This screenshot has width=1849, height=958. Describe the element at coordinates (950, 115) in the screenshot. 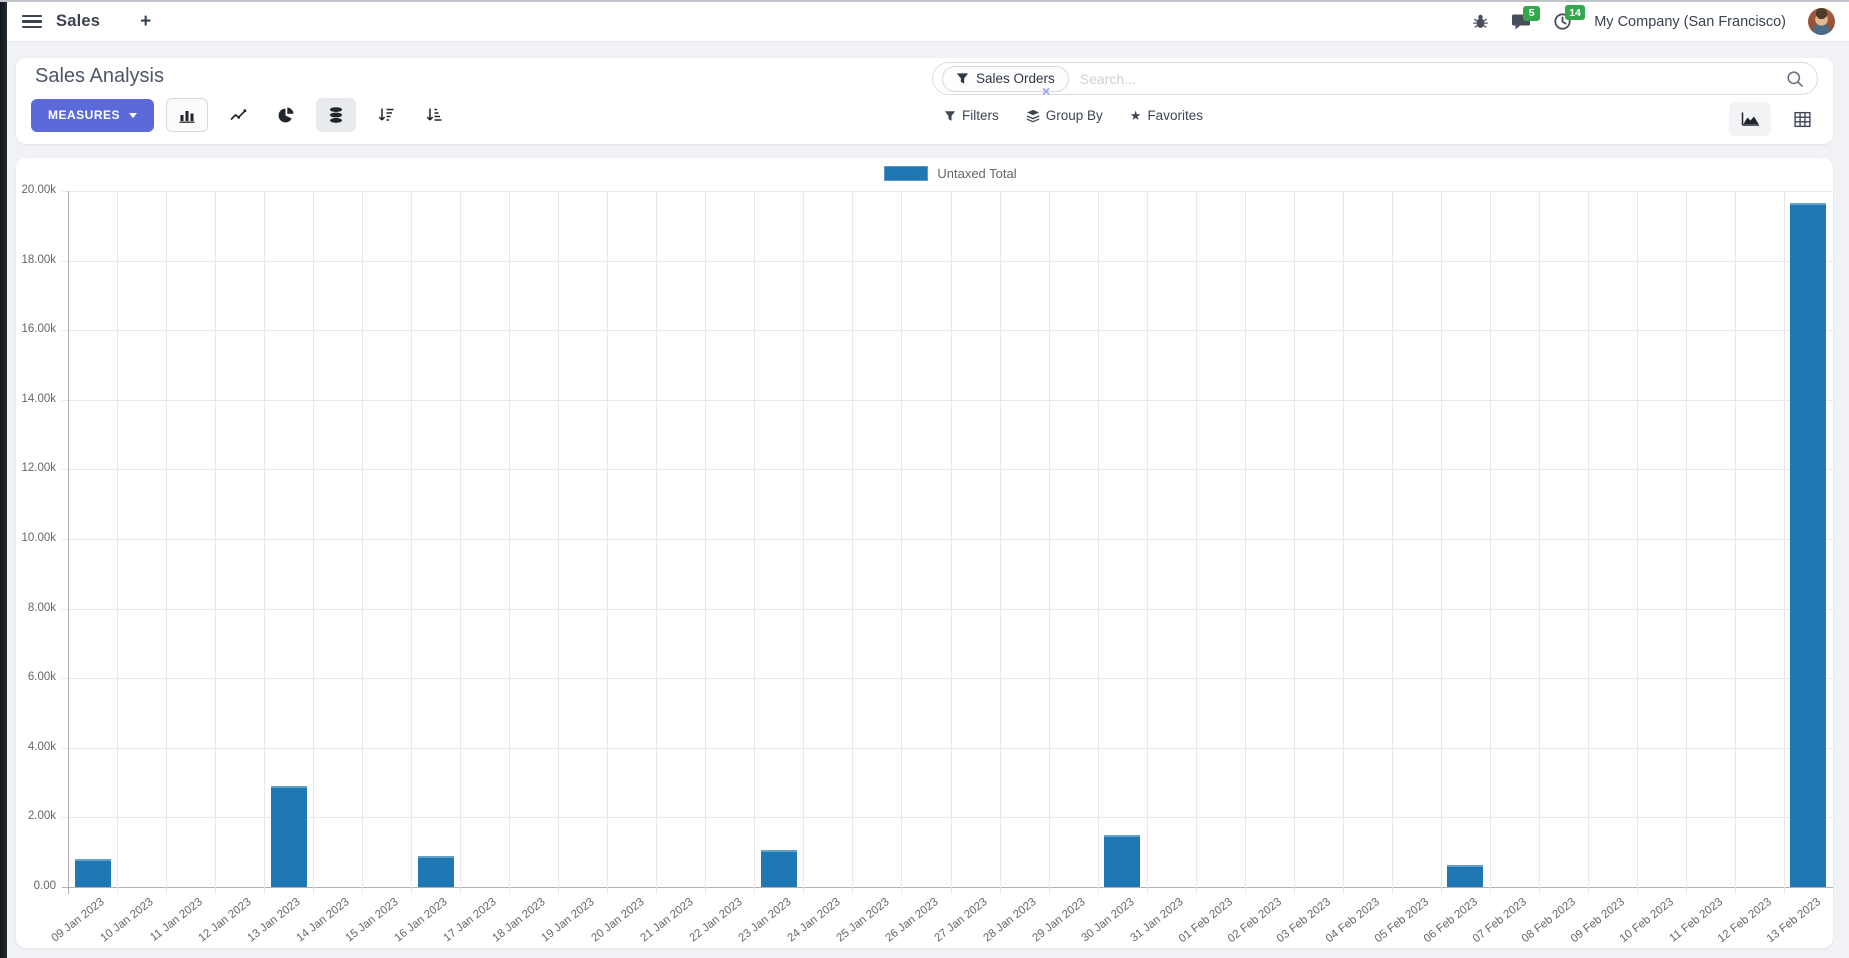

I see `filter-funnel-icon` at that location.